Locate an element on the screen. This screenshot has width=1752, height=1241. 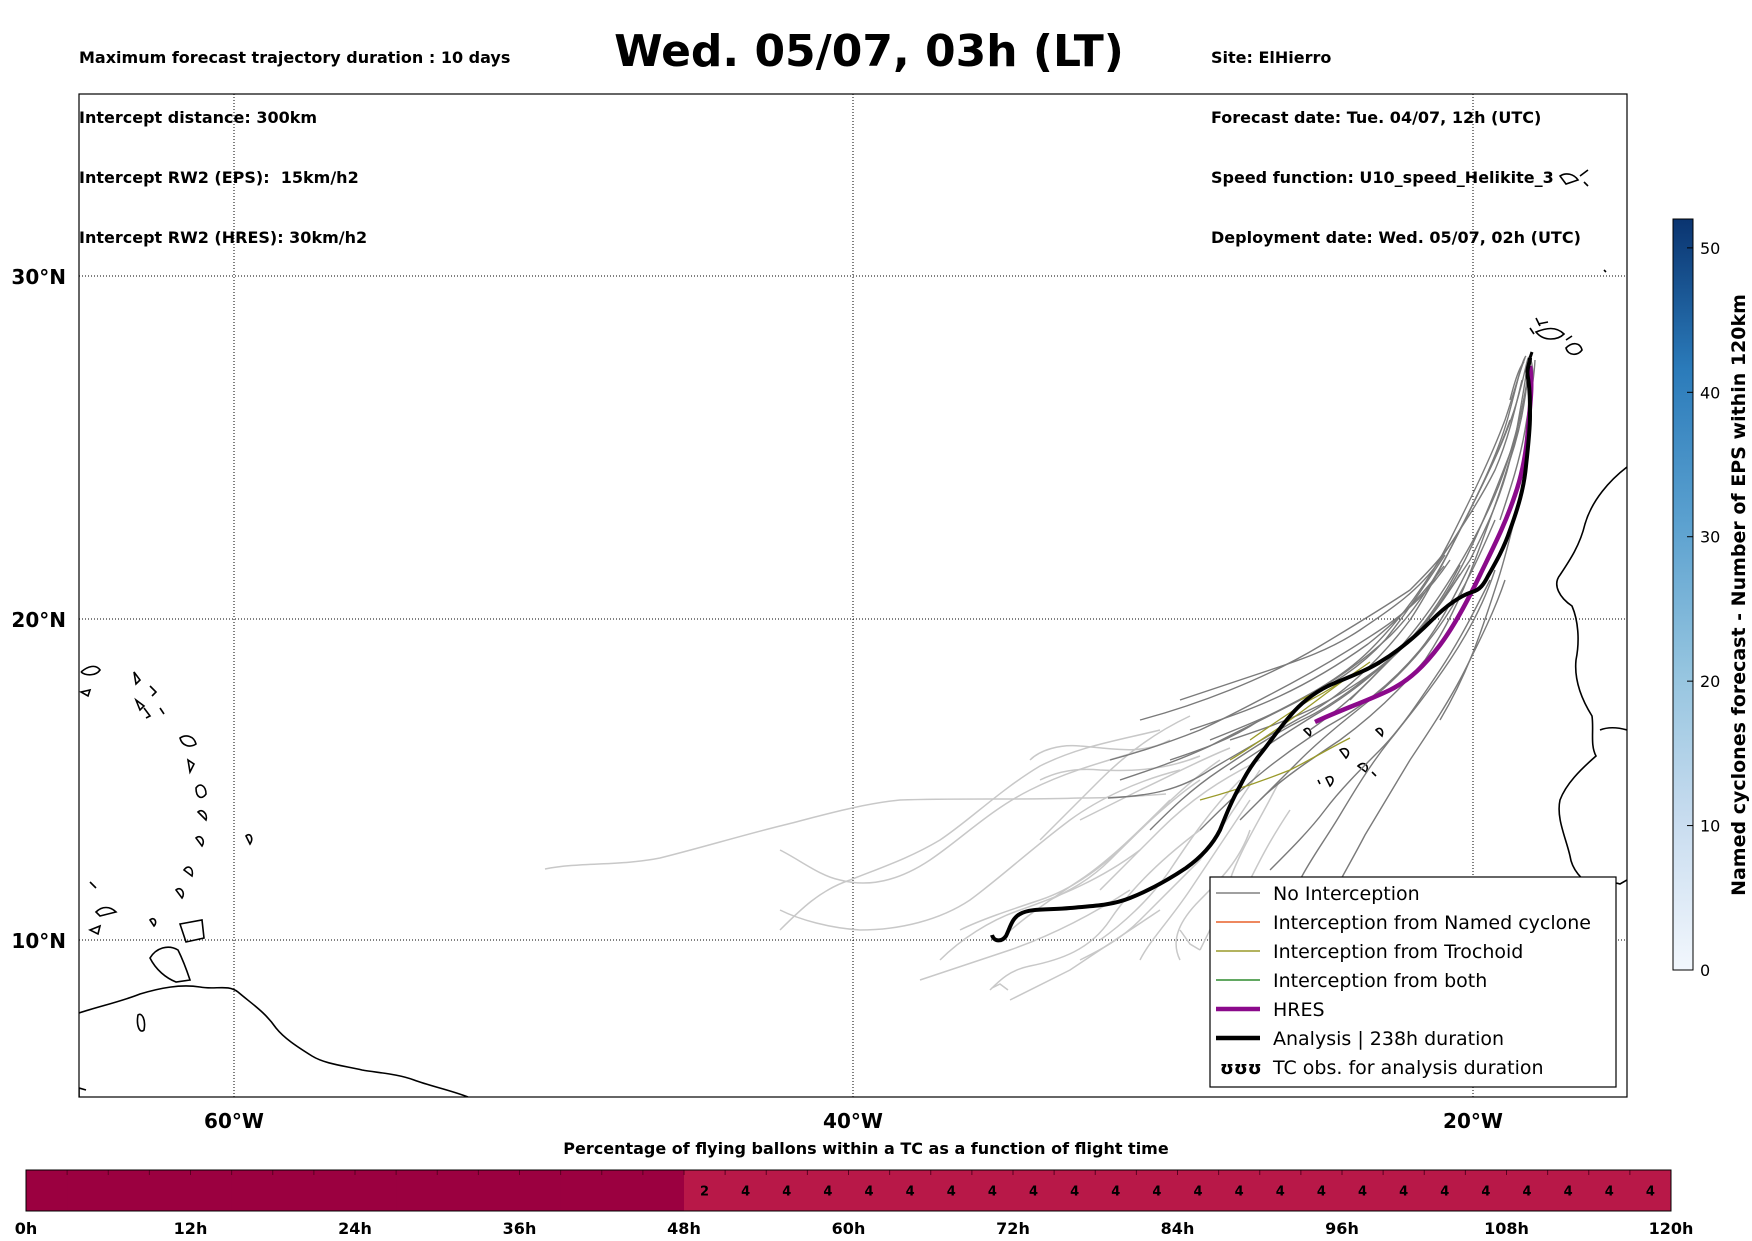
lat-label: 10°N is located at coordinates (38, 941).